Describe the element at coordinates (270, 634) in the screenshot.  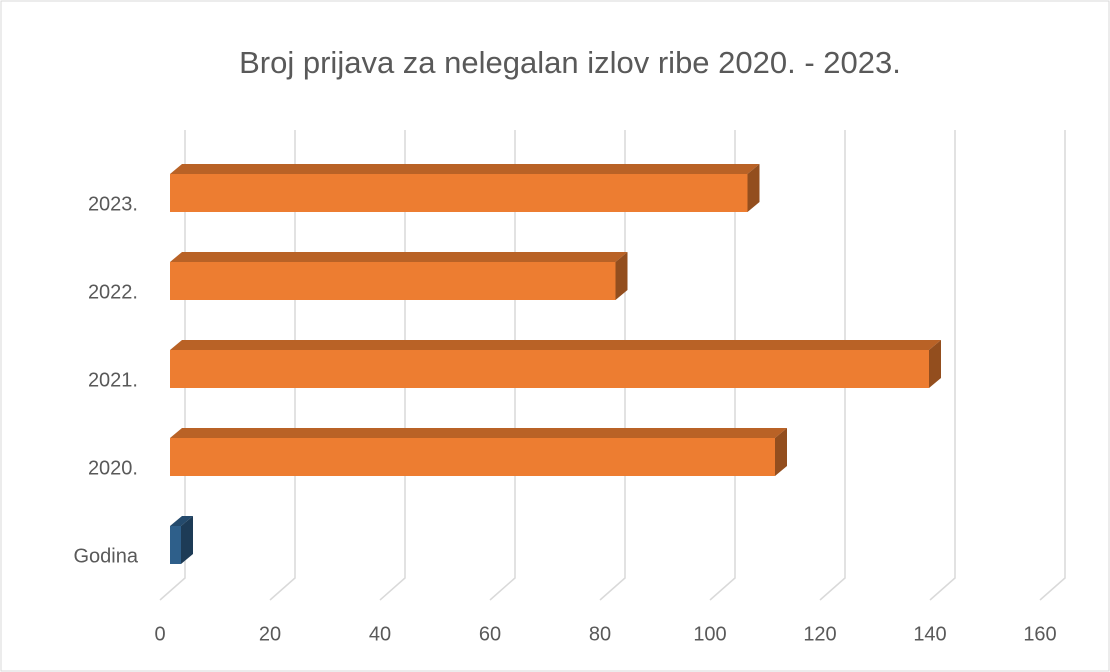
I see `x-tick-label: 20` at that location.